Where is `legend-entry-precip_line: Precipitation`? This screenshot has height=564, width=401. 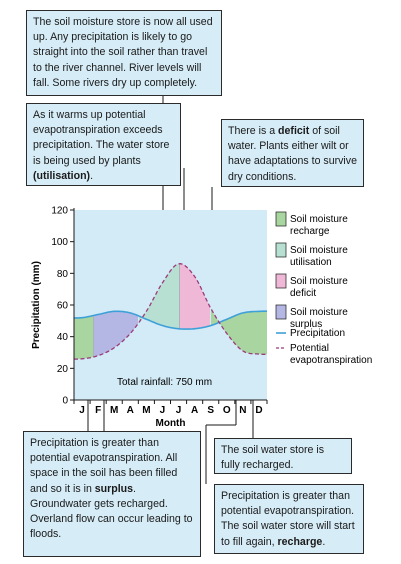 legend-entry-precip_line: Precipitation is located at coordinates (310, 333).